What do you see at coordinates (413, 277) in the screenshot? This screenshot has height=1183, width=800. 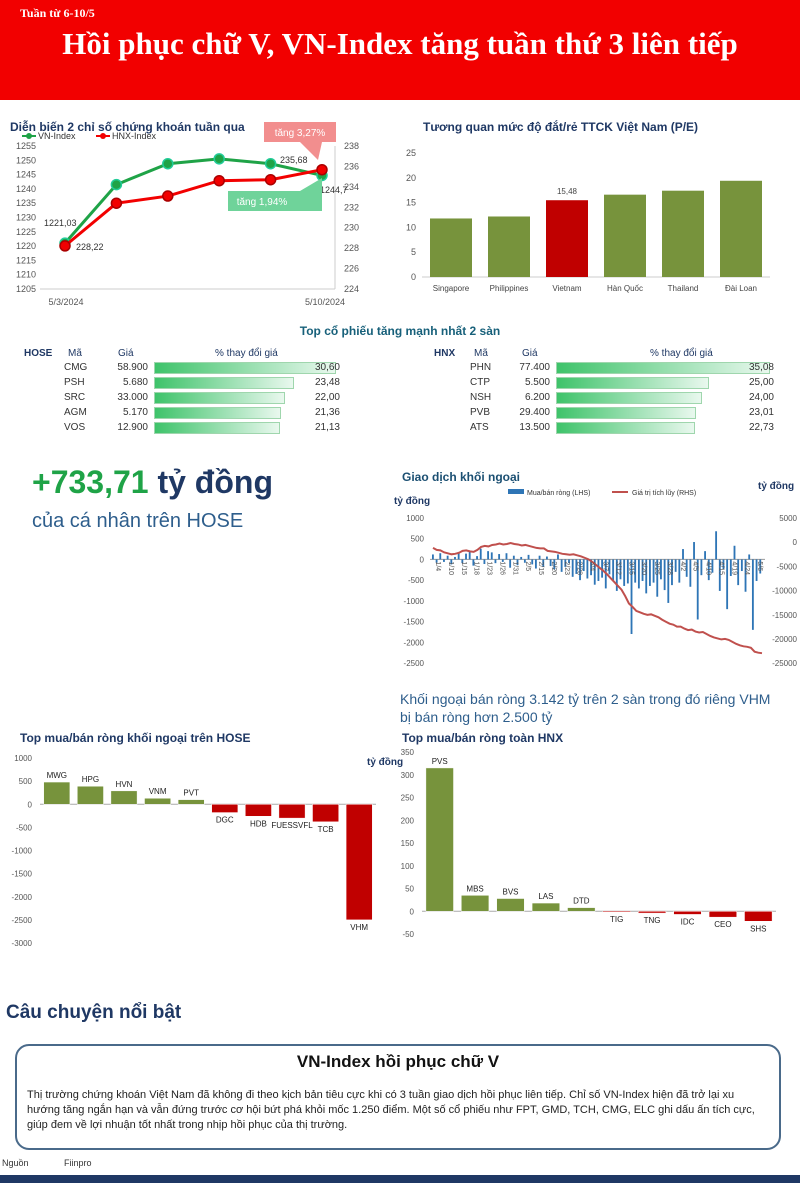 I see `pe-tick: 0` at bounding box center [413, 277].